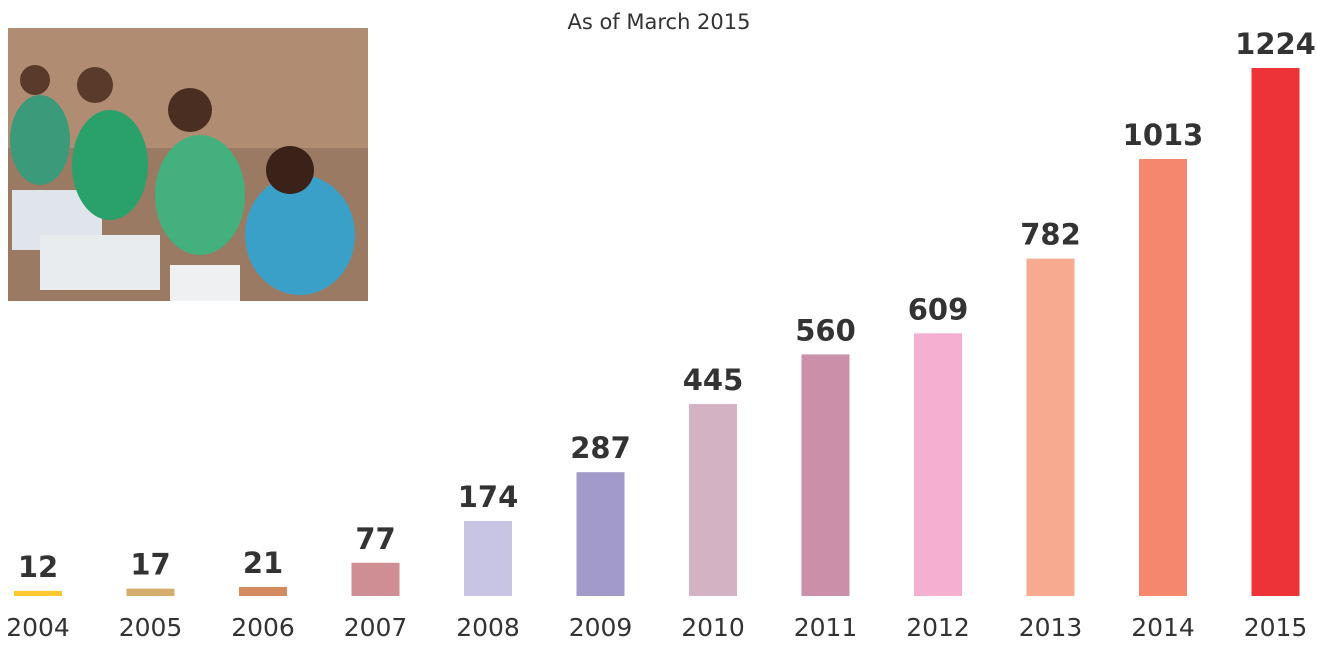  What do you see at coordinates (1051, 627) in the screenshot?
I see `x-tick-label: 2013` at bounding box center [1051, 627].